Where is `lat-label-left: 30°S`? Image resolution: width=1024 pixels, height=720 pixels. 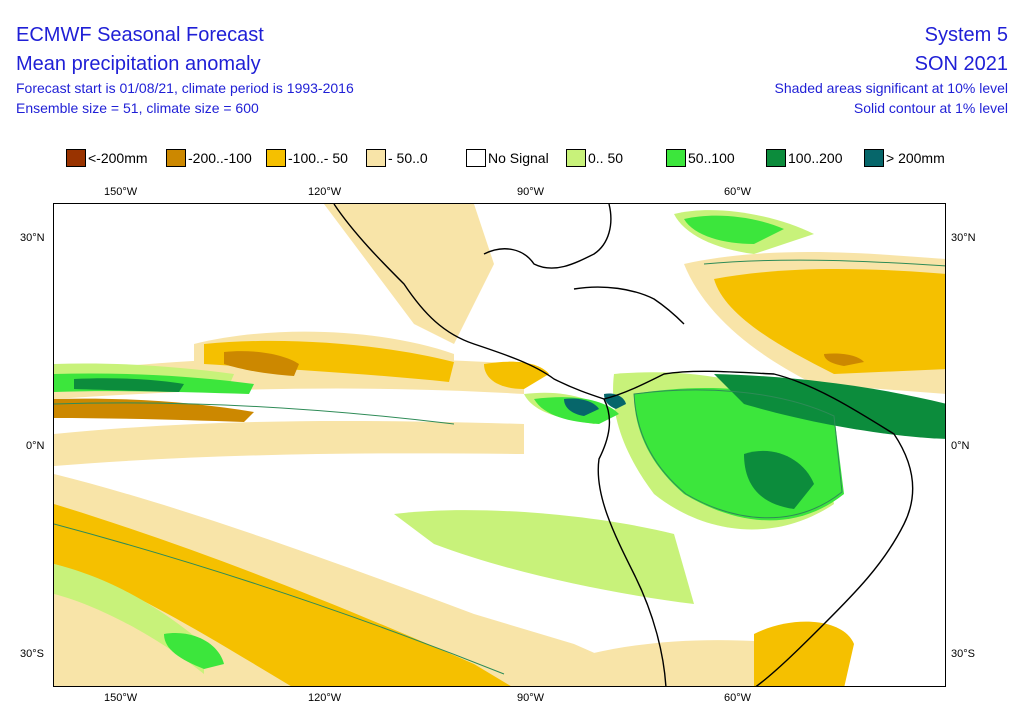 lat-label-left: 30°S is located at coordinates (32, 654).